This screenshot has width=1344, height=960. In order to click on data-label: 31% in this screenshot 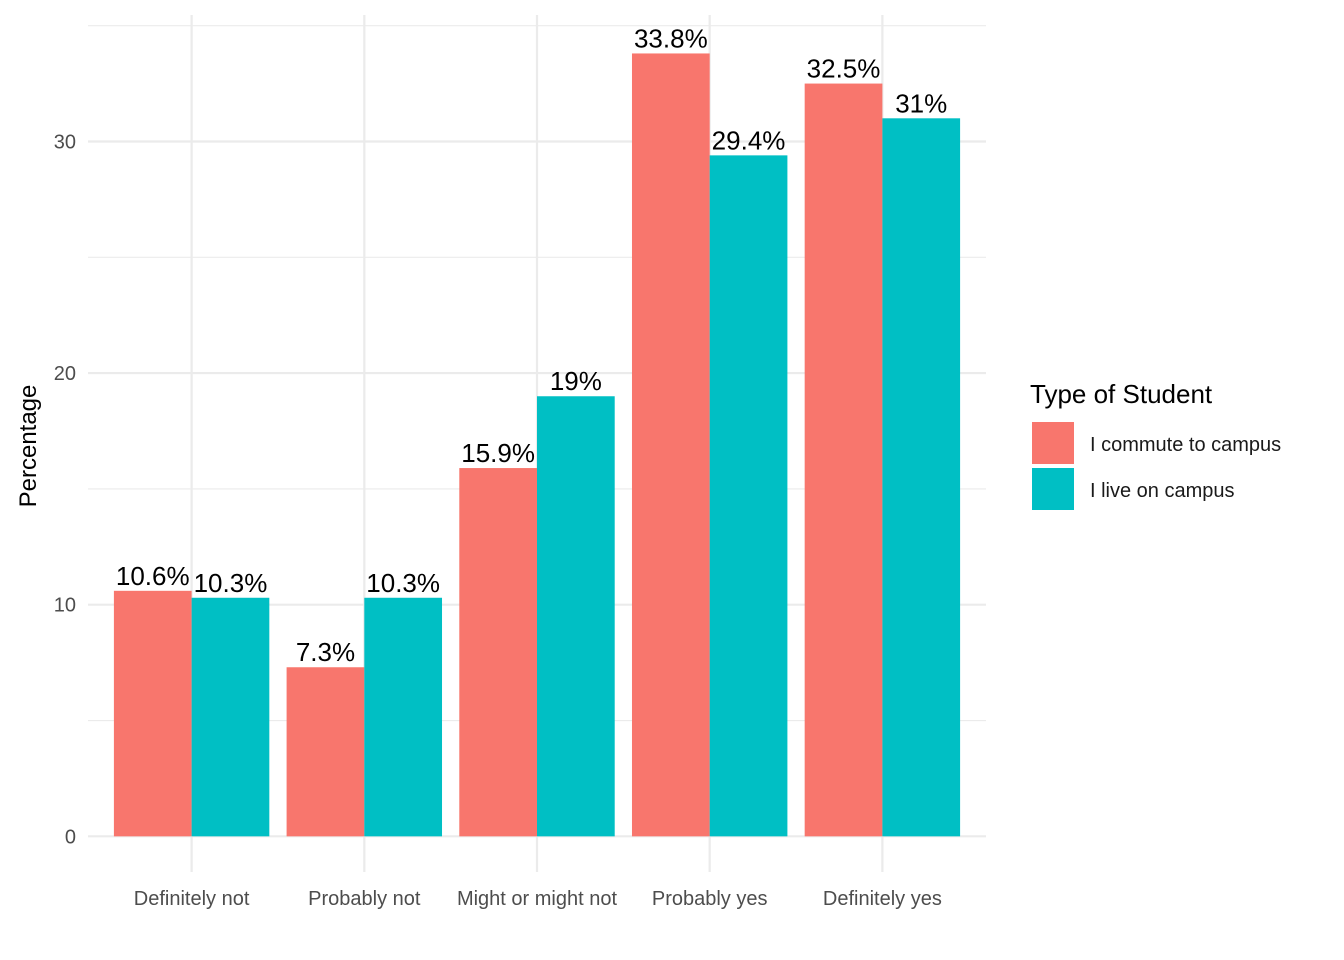, I will do `click(921, 103)`.